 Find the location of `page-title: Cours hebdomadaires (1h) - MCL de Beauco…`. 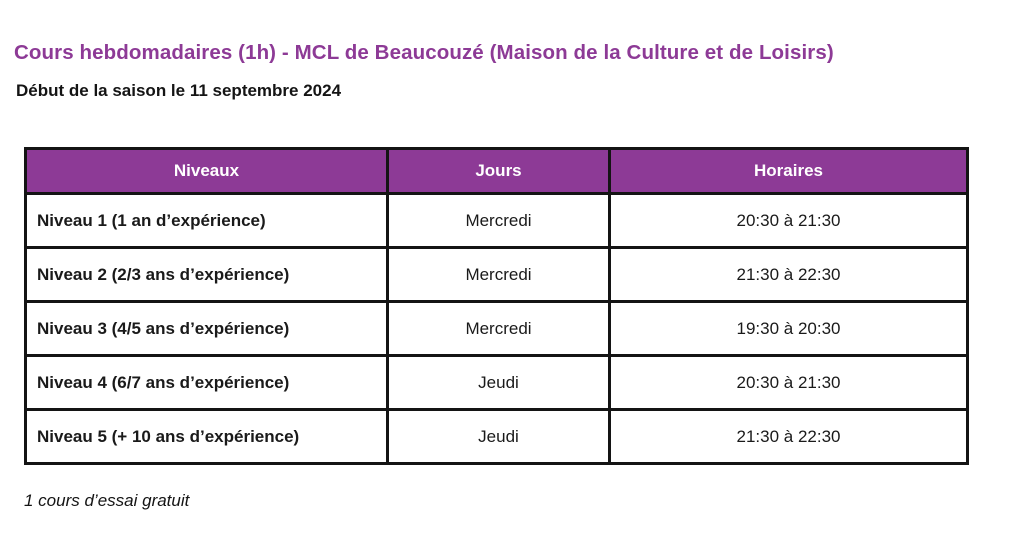

page-title: Cours hebdomadaires (1h) - MCL de Beauco… is located at coordinates (424, 52).